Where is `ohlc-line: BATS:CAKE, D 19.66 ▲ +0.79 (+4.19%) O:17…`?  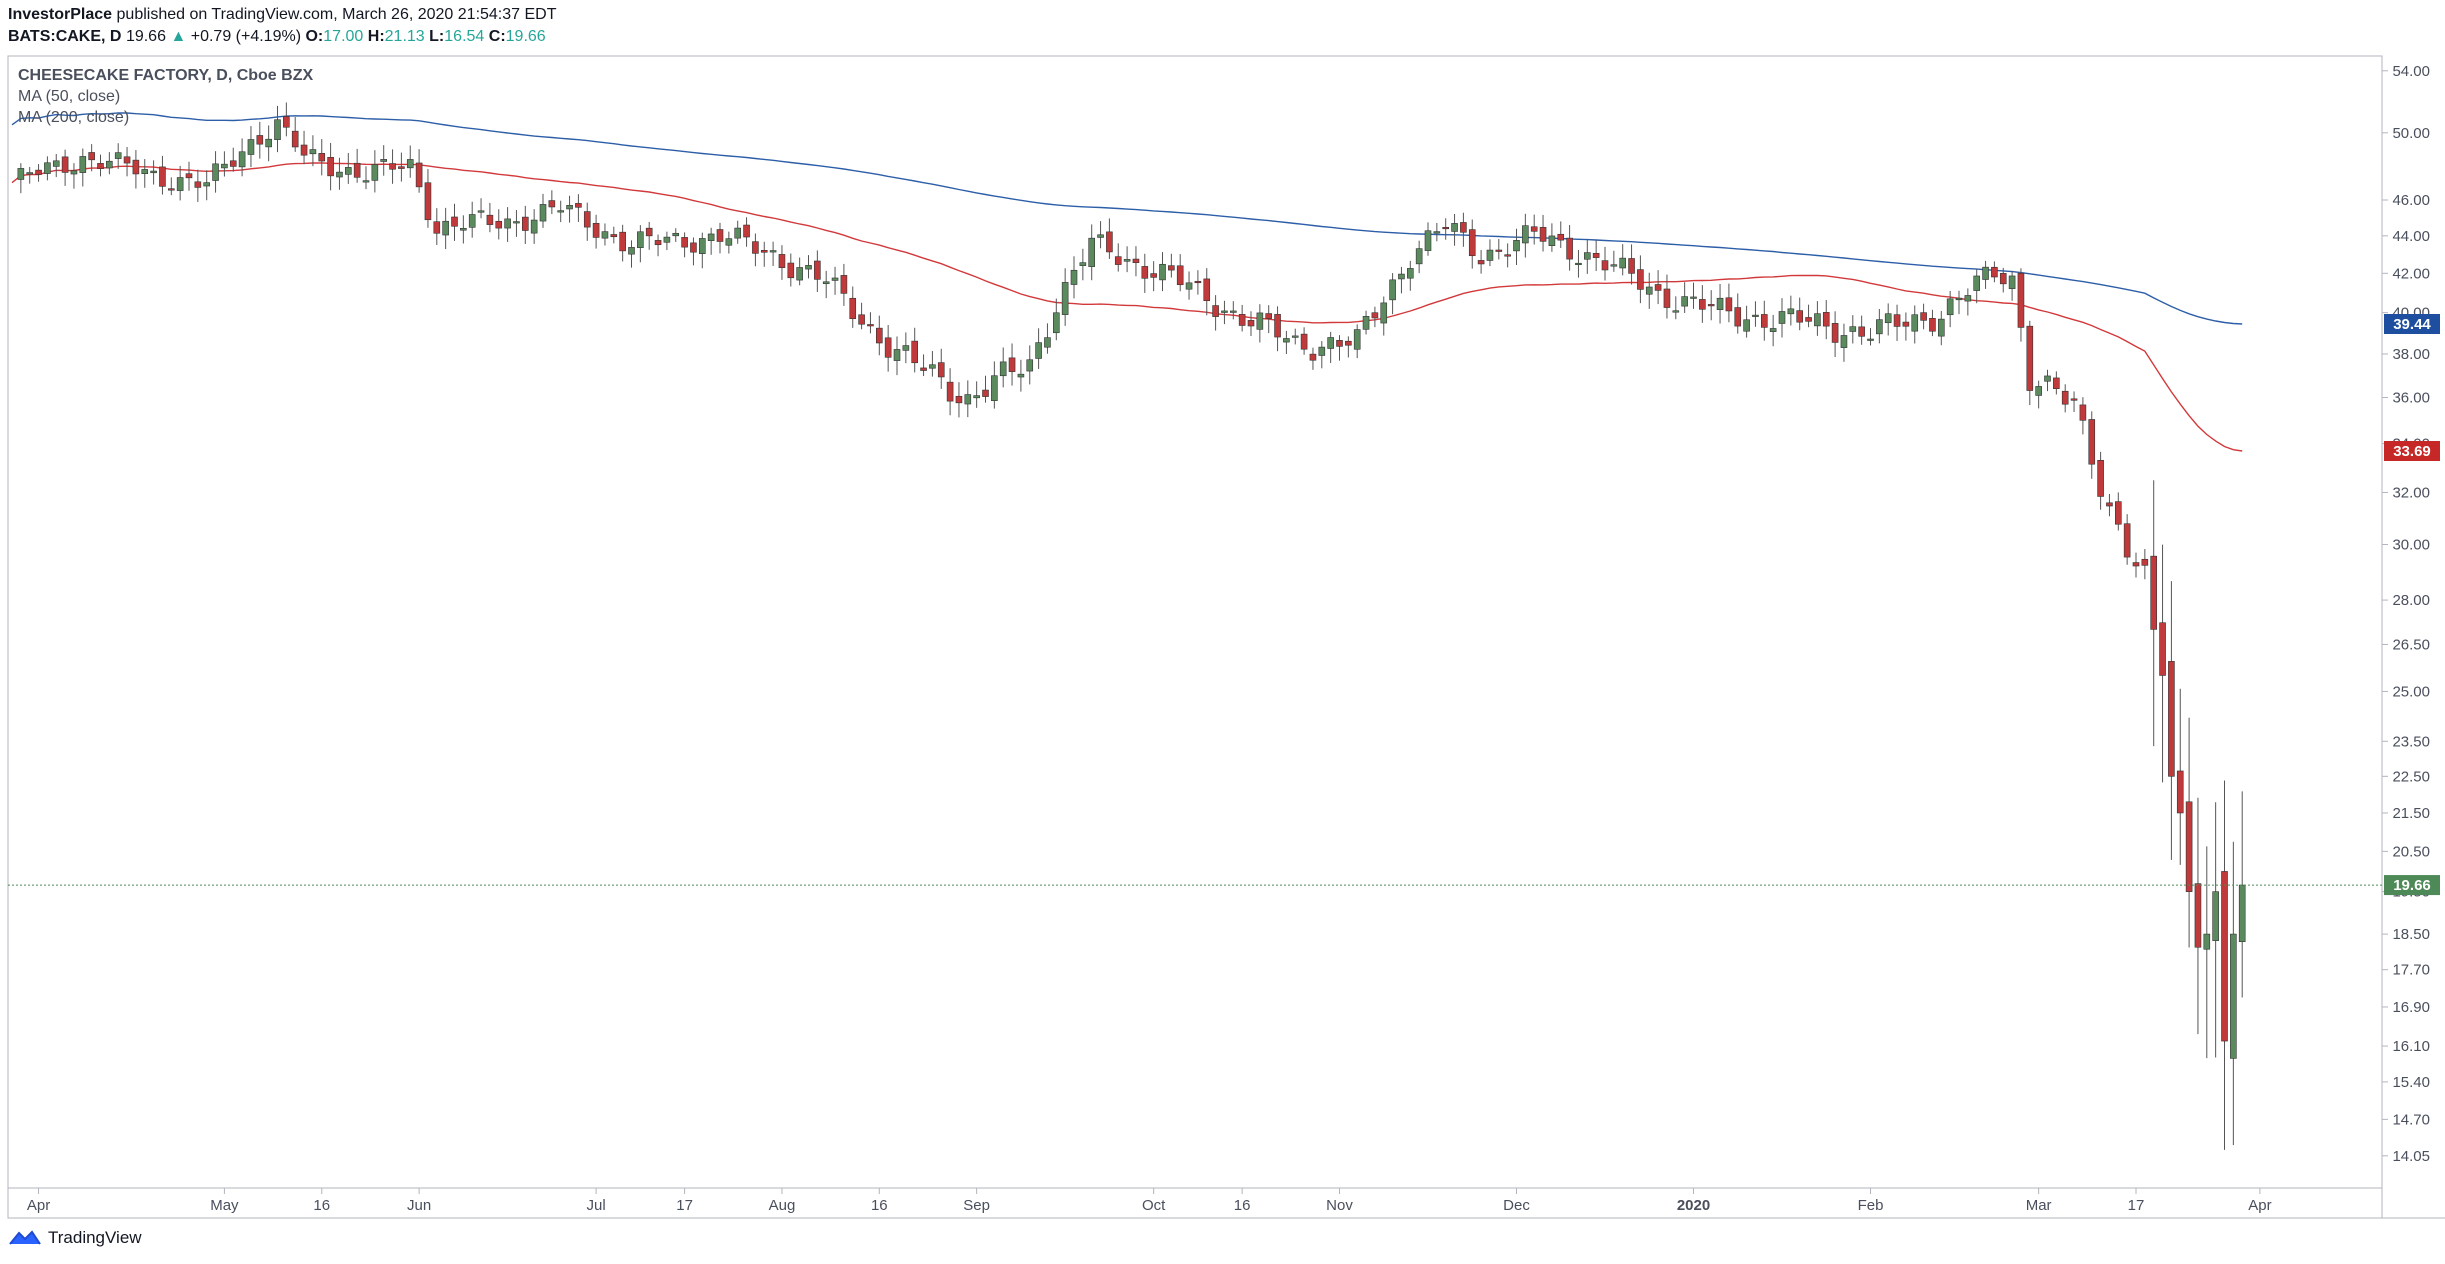 ohlc-line: BATS:CAKE, D 19.66 ▲ +0.79 (+4.19%) O:17… is located at coordinates (282, 37).